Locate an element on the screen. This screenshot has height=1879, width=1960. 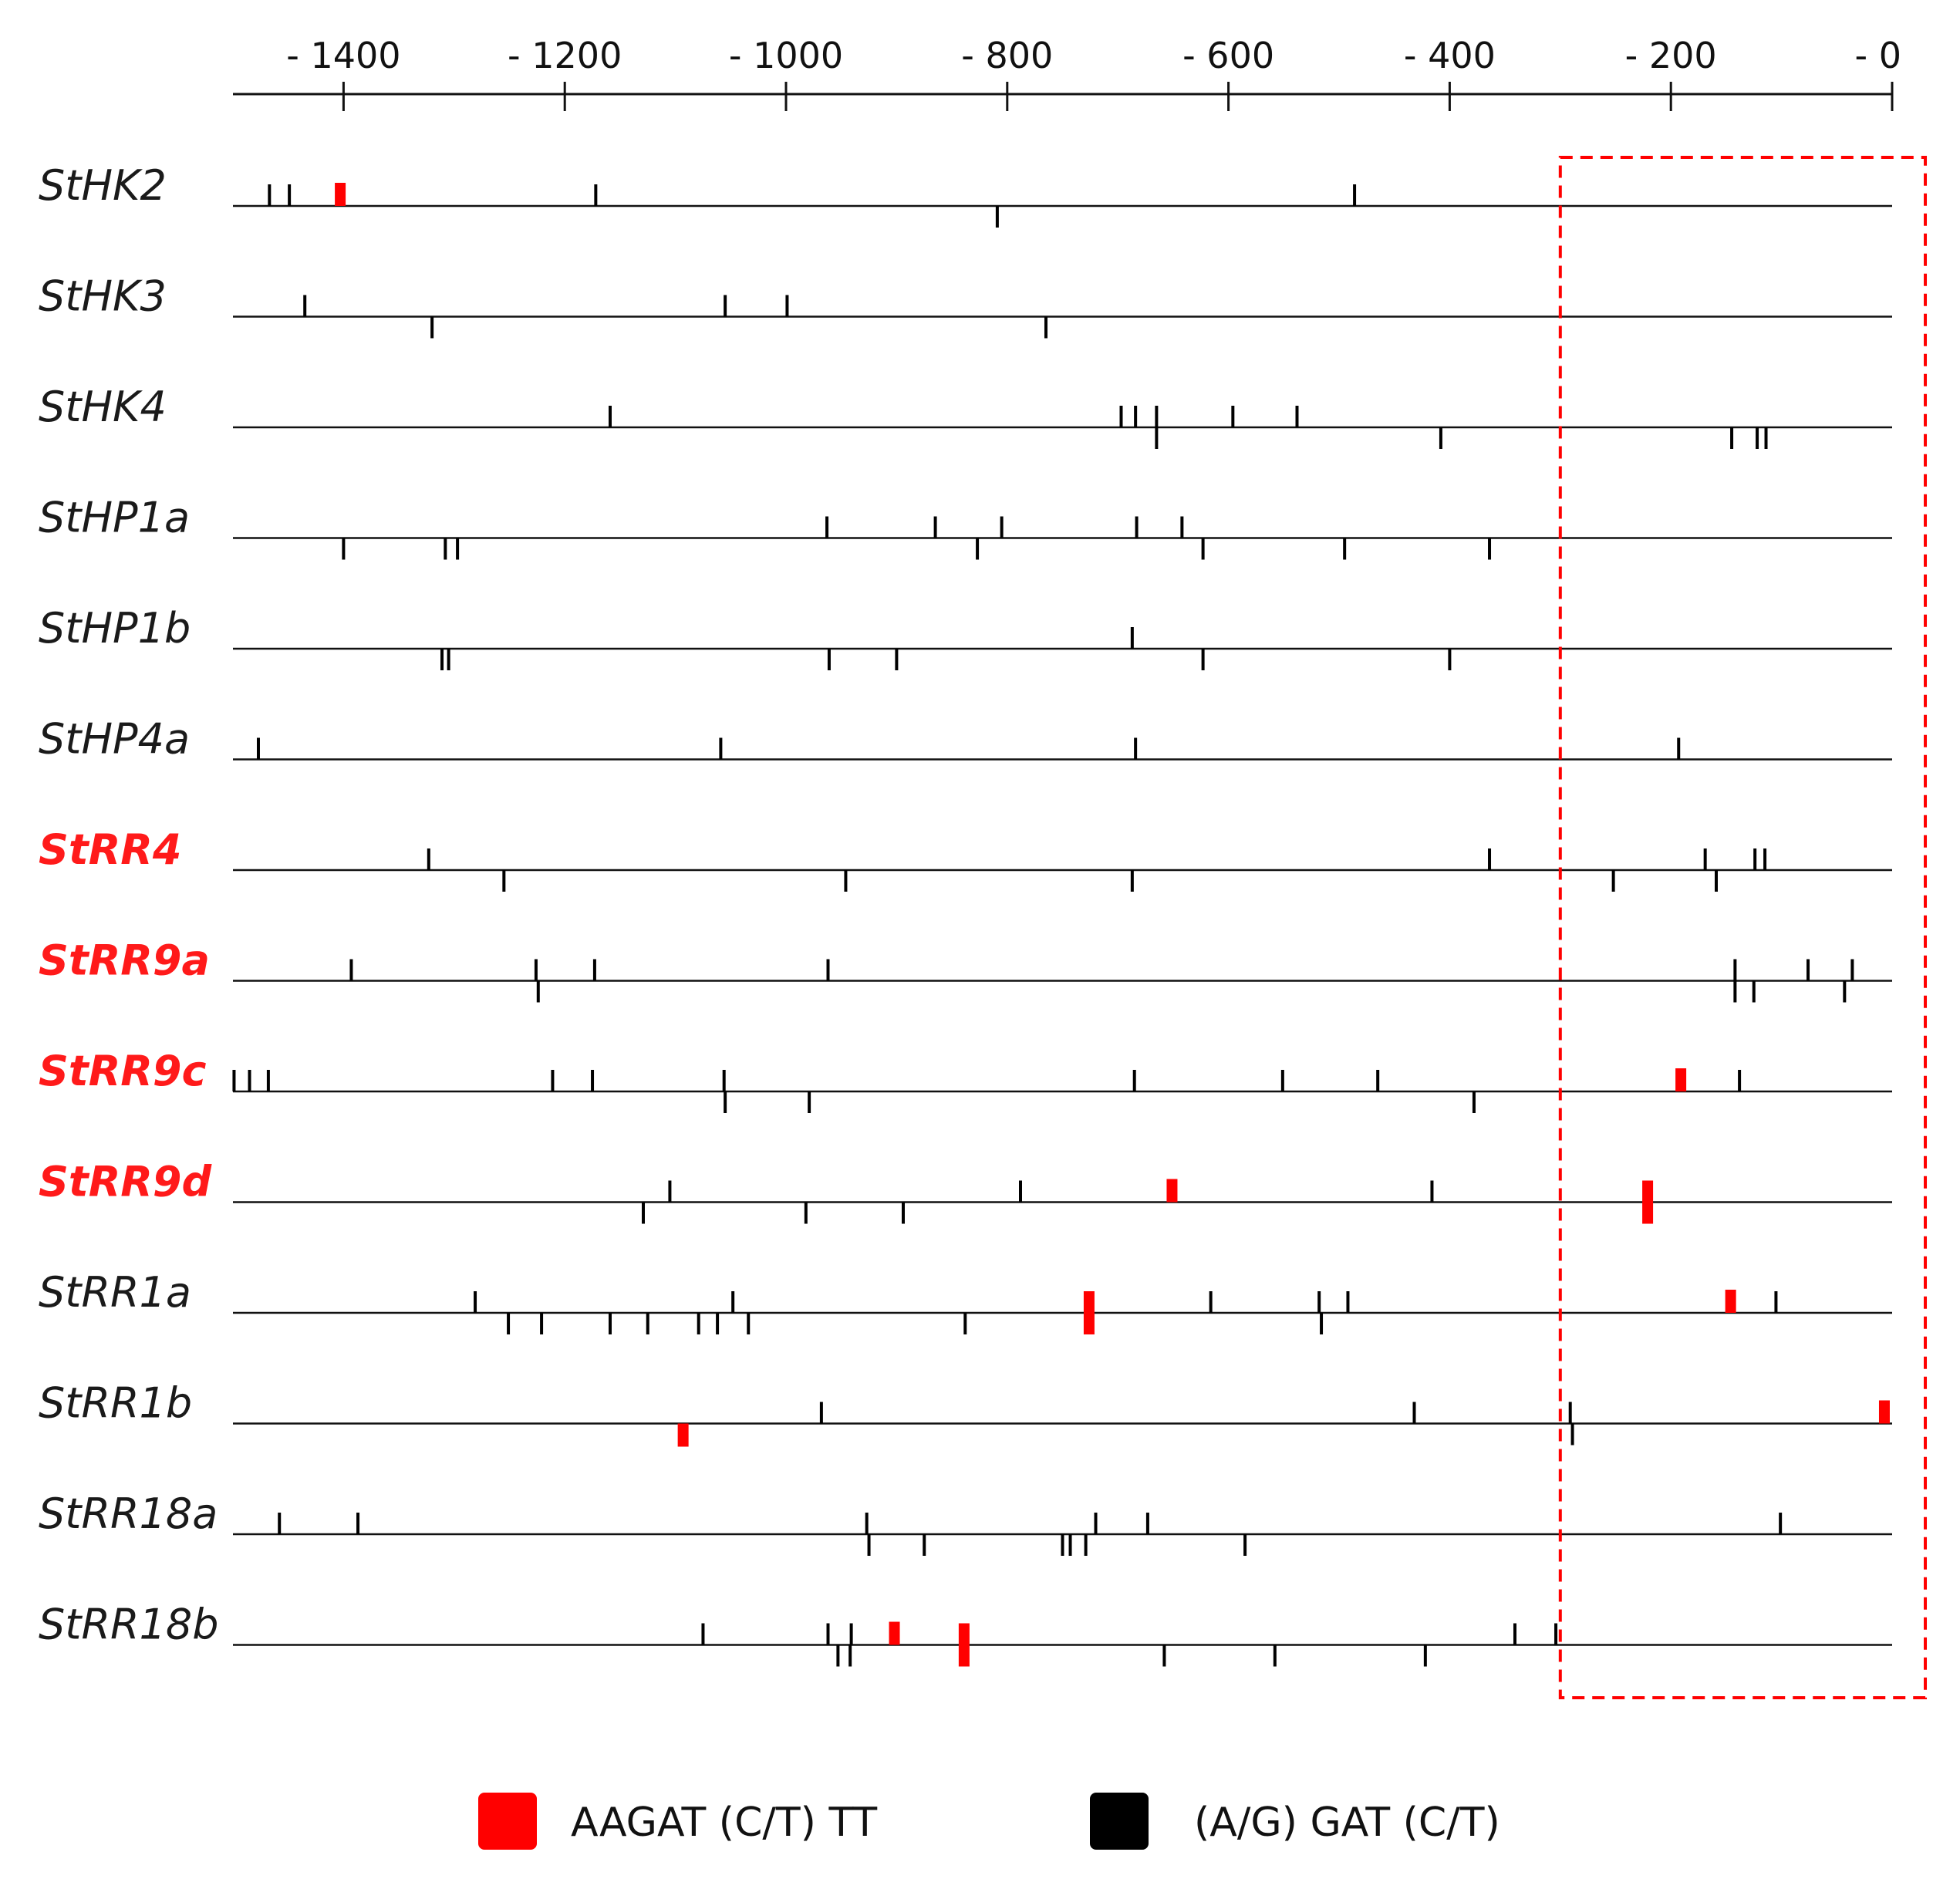
gene-name: StRR1a is located at coordinates (115, 1292).